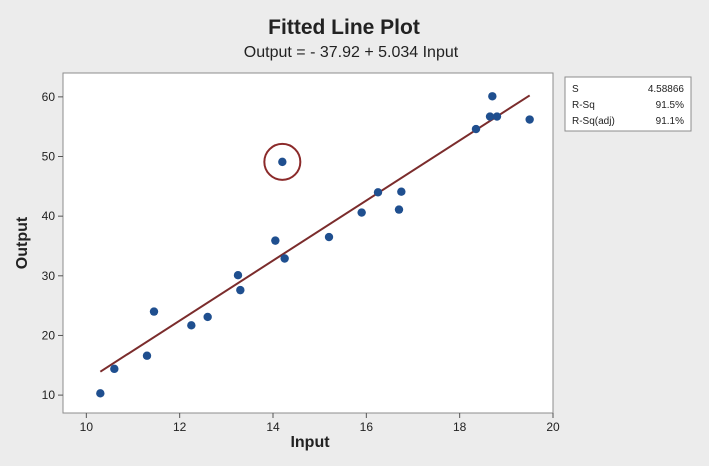 The width and height of the screenshot is (709, 466). I want to click on stat-value-r-sq: 91.5%, so click(670, 105).